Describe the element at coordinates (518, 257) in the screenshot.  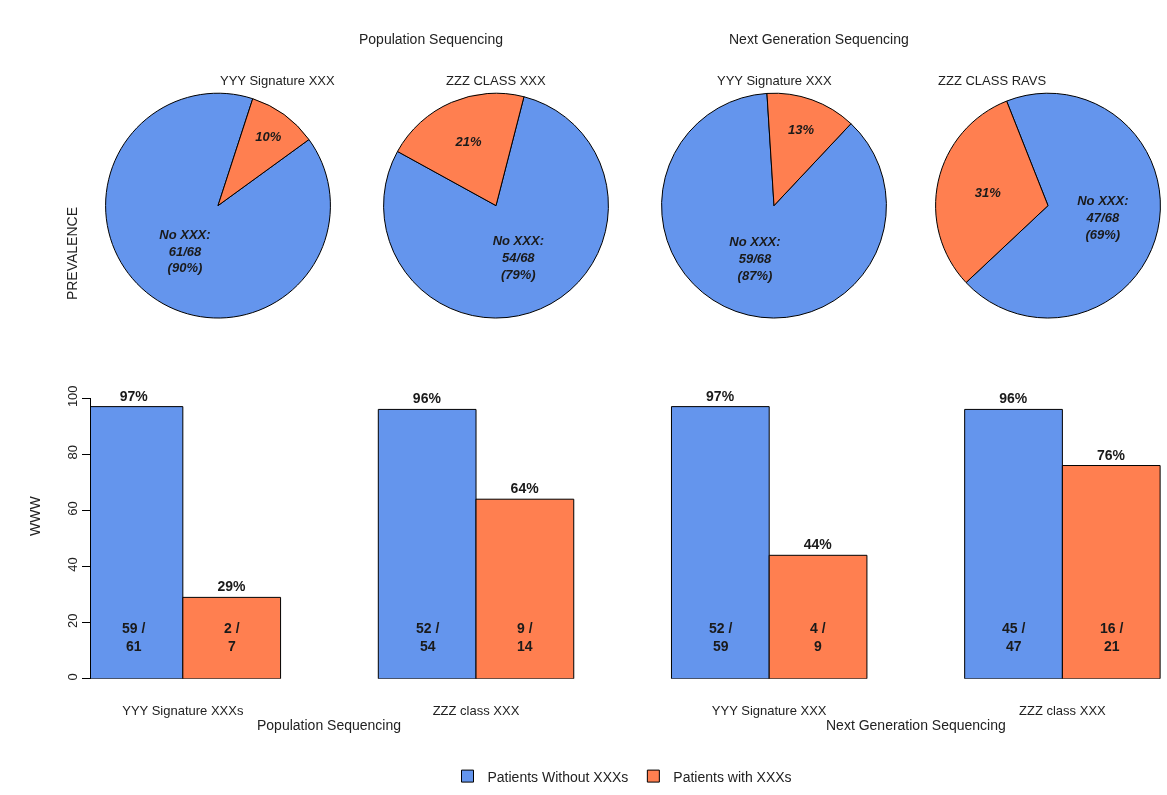
I see `data-label: No XXX: 54/68 (79%)` at that location.